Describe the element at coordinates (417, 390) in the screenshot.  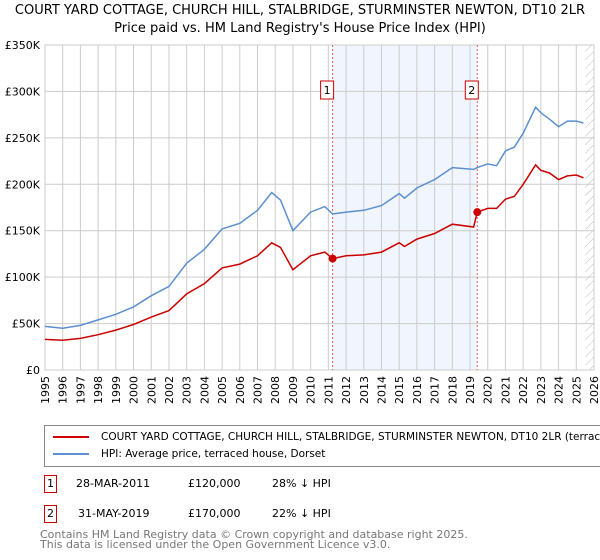
I see `x-tick-label: 2016` at that location.